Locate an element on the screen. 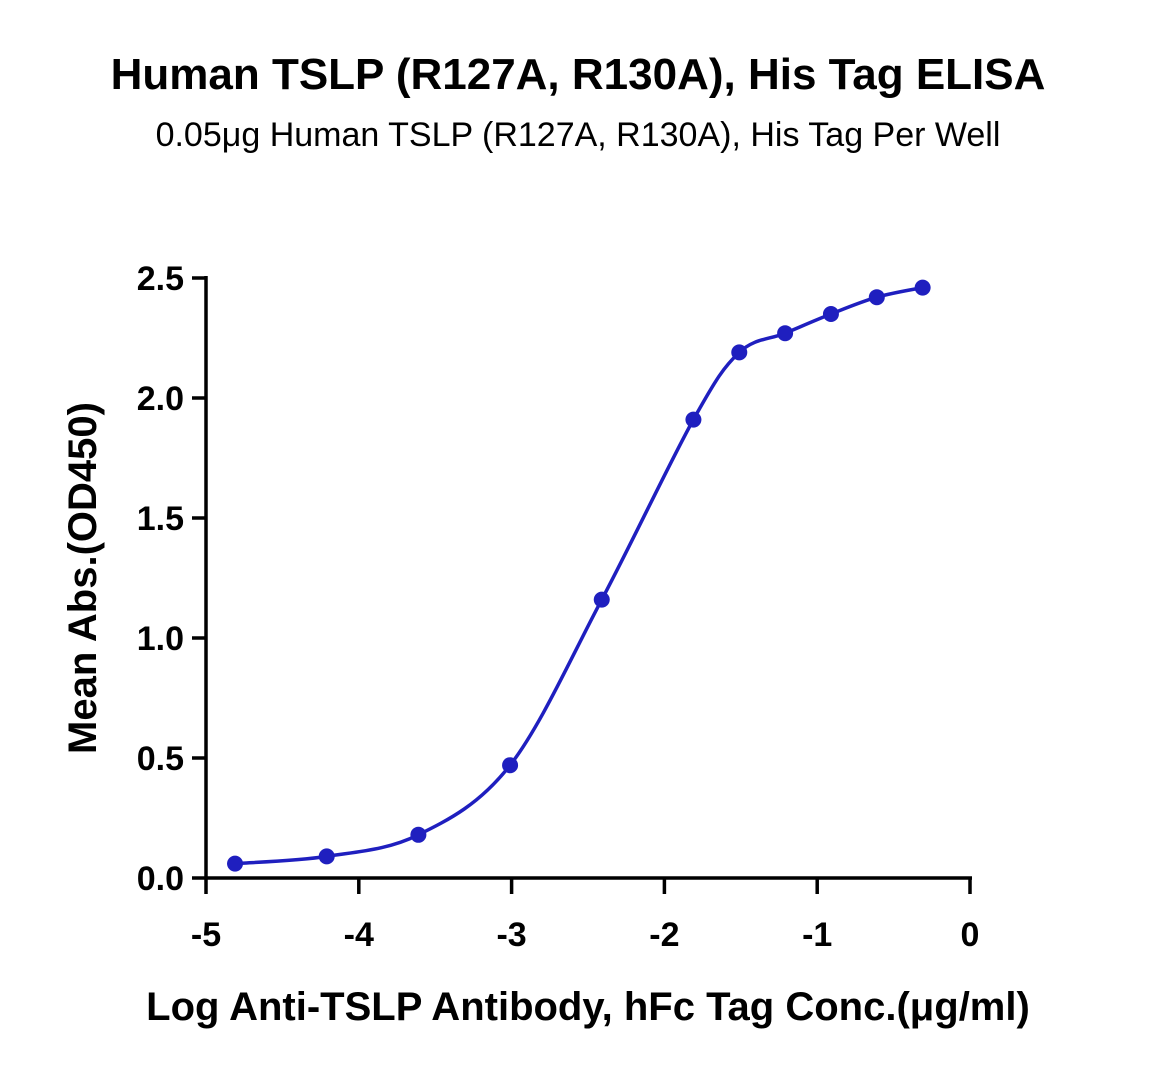 The image size is (1156, 1077). x-tick-label: 0 is located at coordinates (970, 935).